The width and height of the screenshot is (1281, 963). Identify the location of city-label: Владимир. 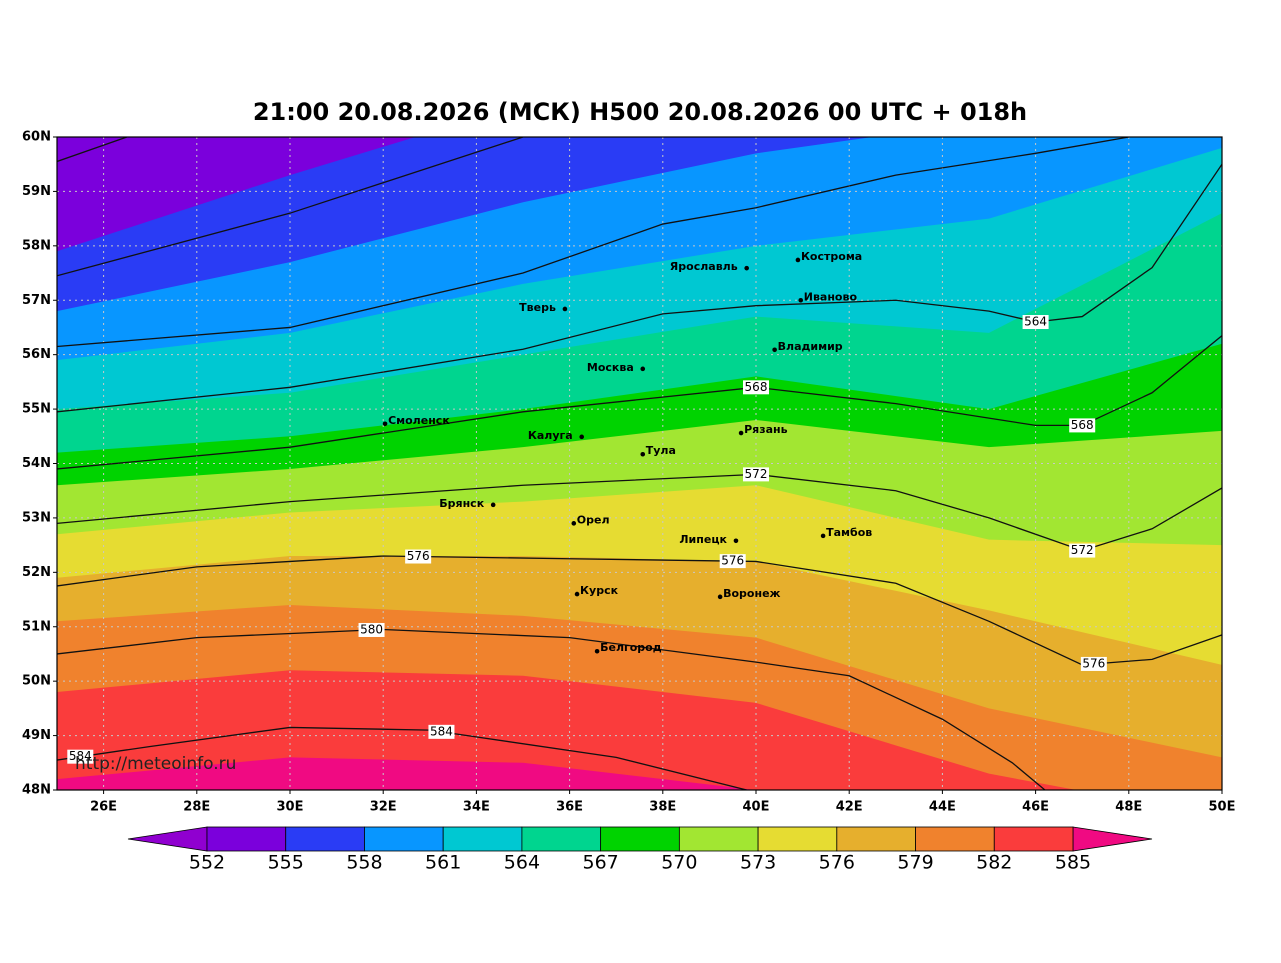
(810, 346).